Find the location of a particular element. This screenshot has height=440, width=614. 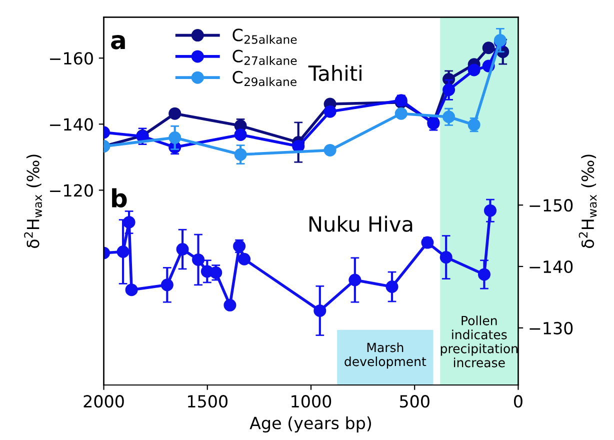

y2-tick-label: −130 is located at coordinates (551, 328).